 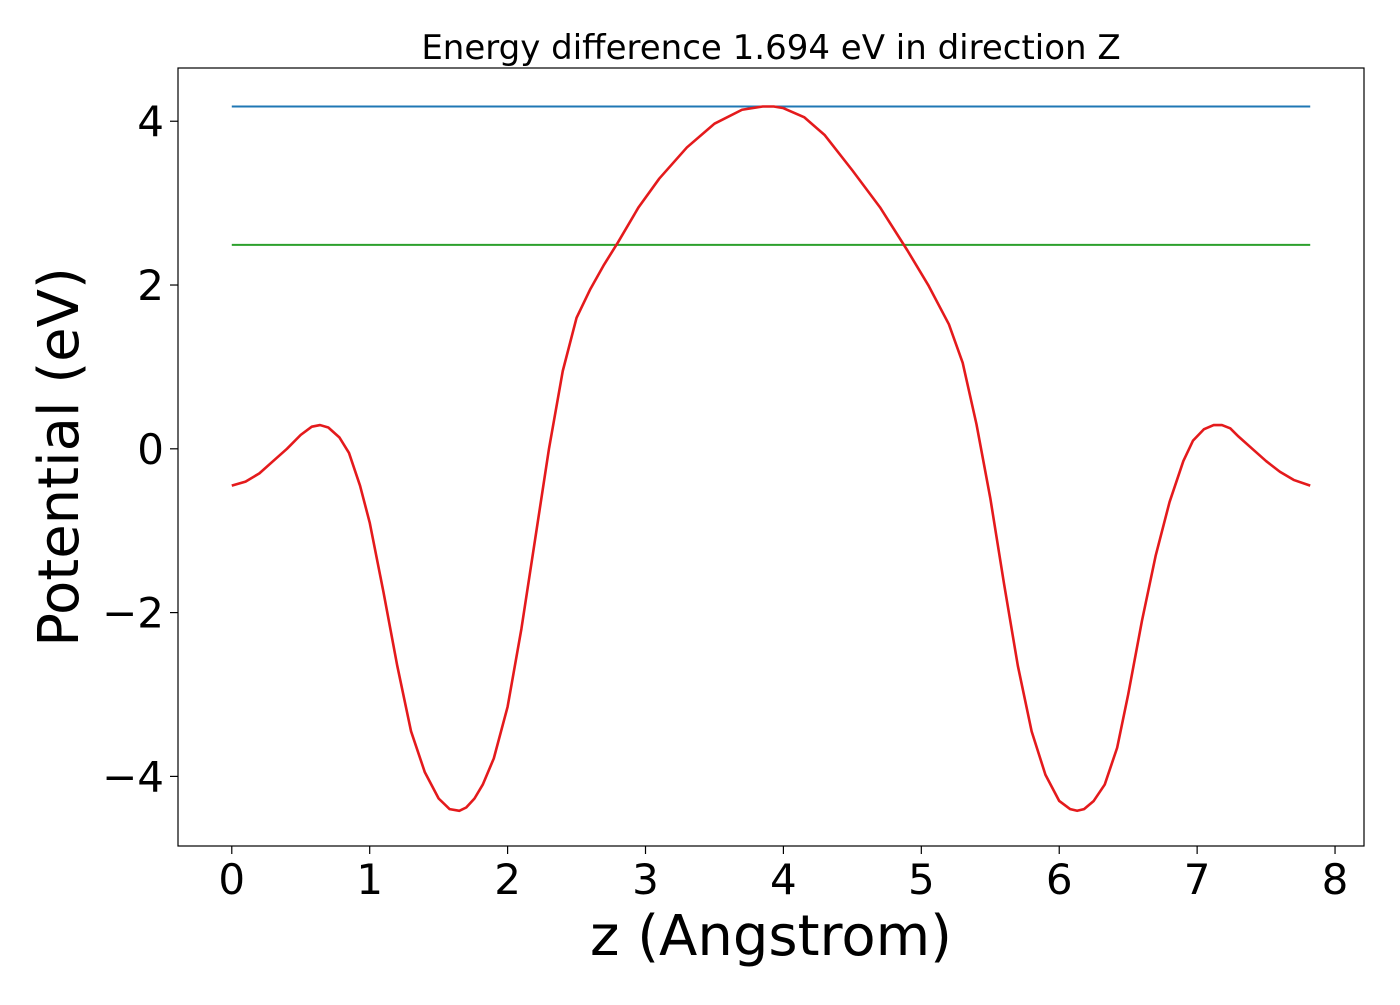 What do you see at coordinates (150, 121) in the screenshot?
I see `y-tick-label: 4` at bounding box center [150, 121].